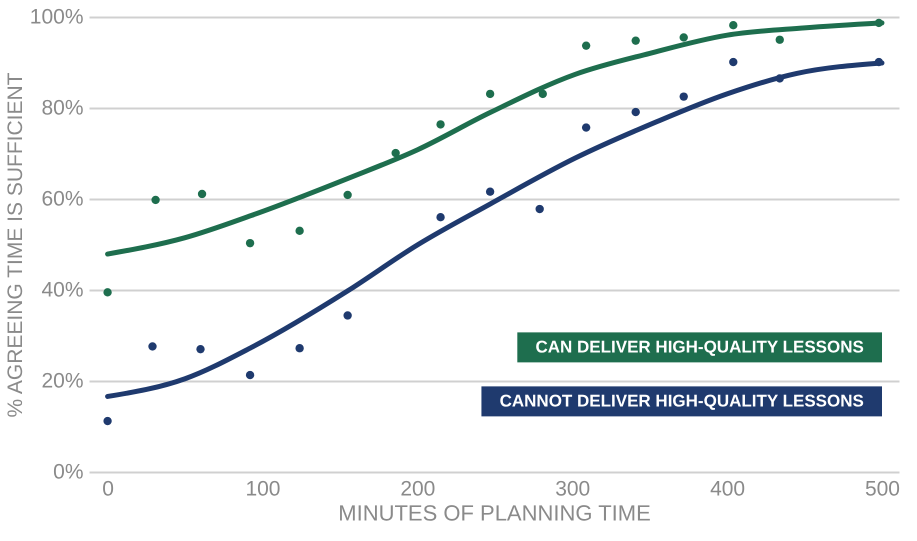  What do you see at coordinates (108, 489) in the screenshot?
I see `x-tick-label: 0` at bounding box center [108, 489].